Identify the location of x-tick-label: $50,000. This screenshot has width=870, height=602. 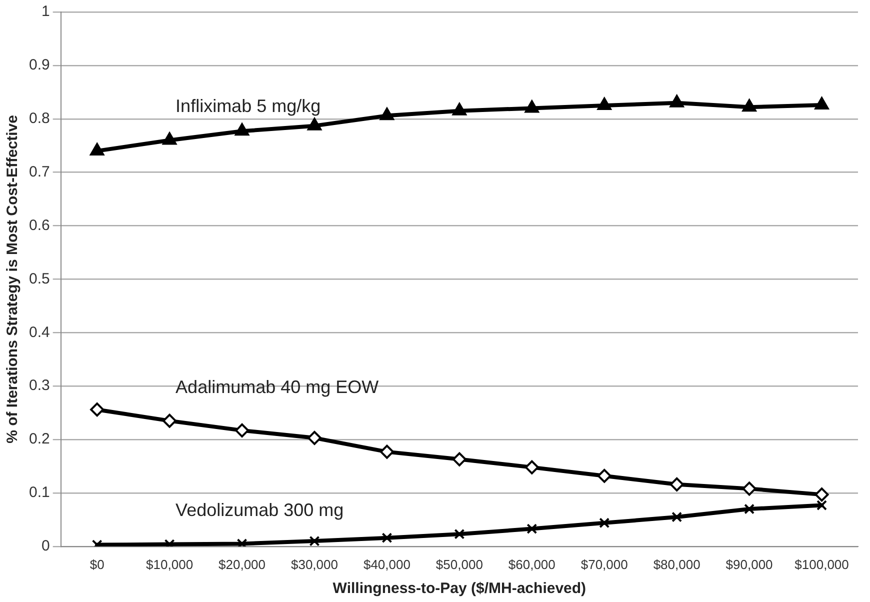
(459, 564).